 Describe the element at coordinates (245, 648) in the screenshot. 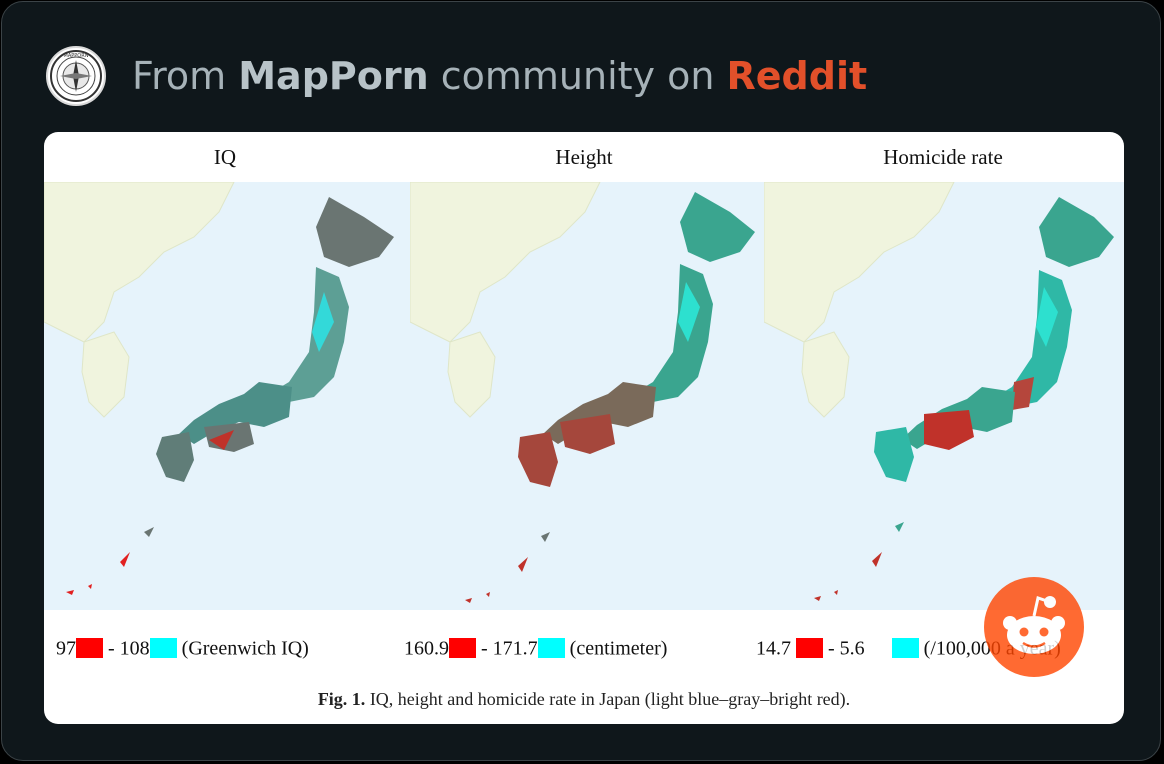

I see `legend-iq-unit: (Greenwich IQ)` at that location.